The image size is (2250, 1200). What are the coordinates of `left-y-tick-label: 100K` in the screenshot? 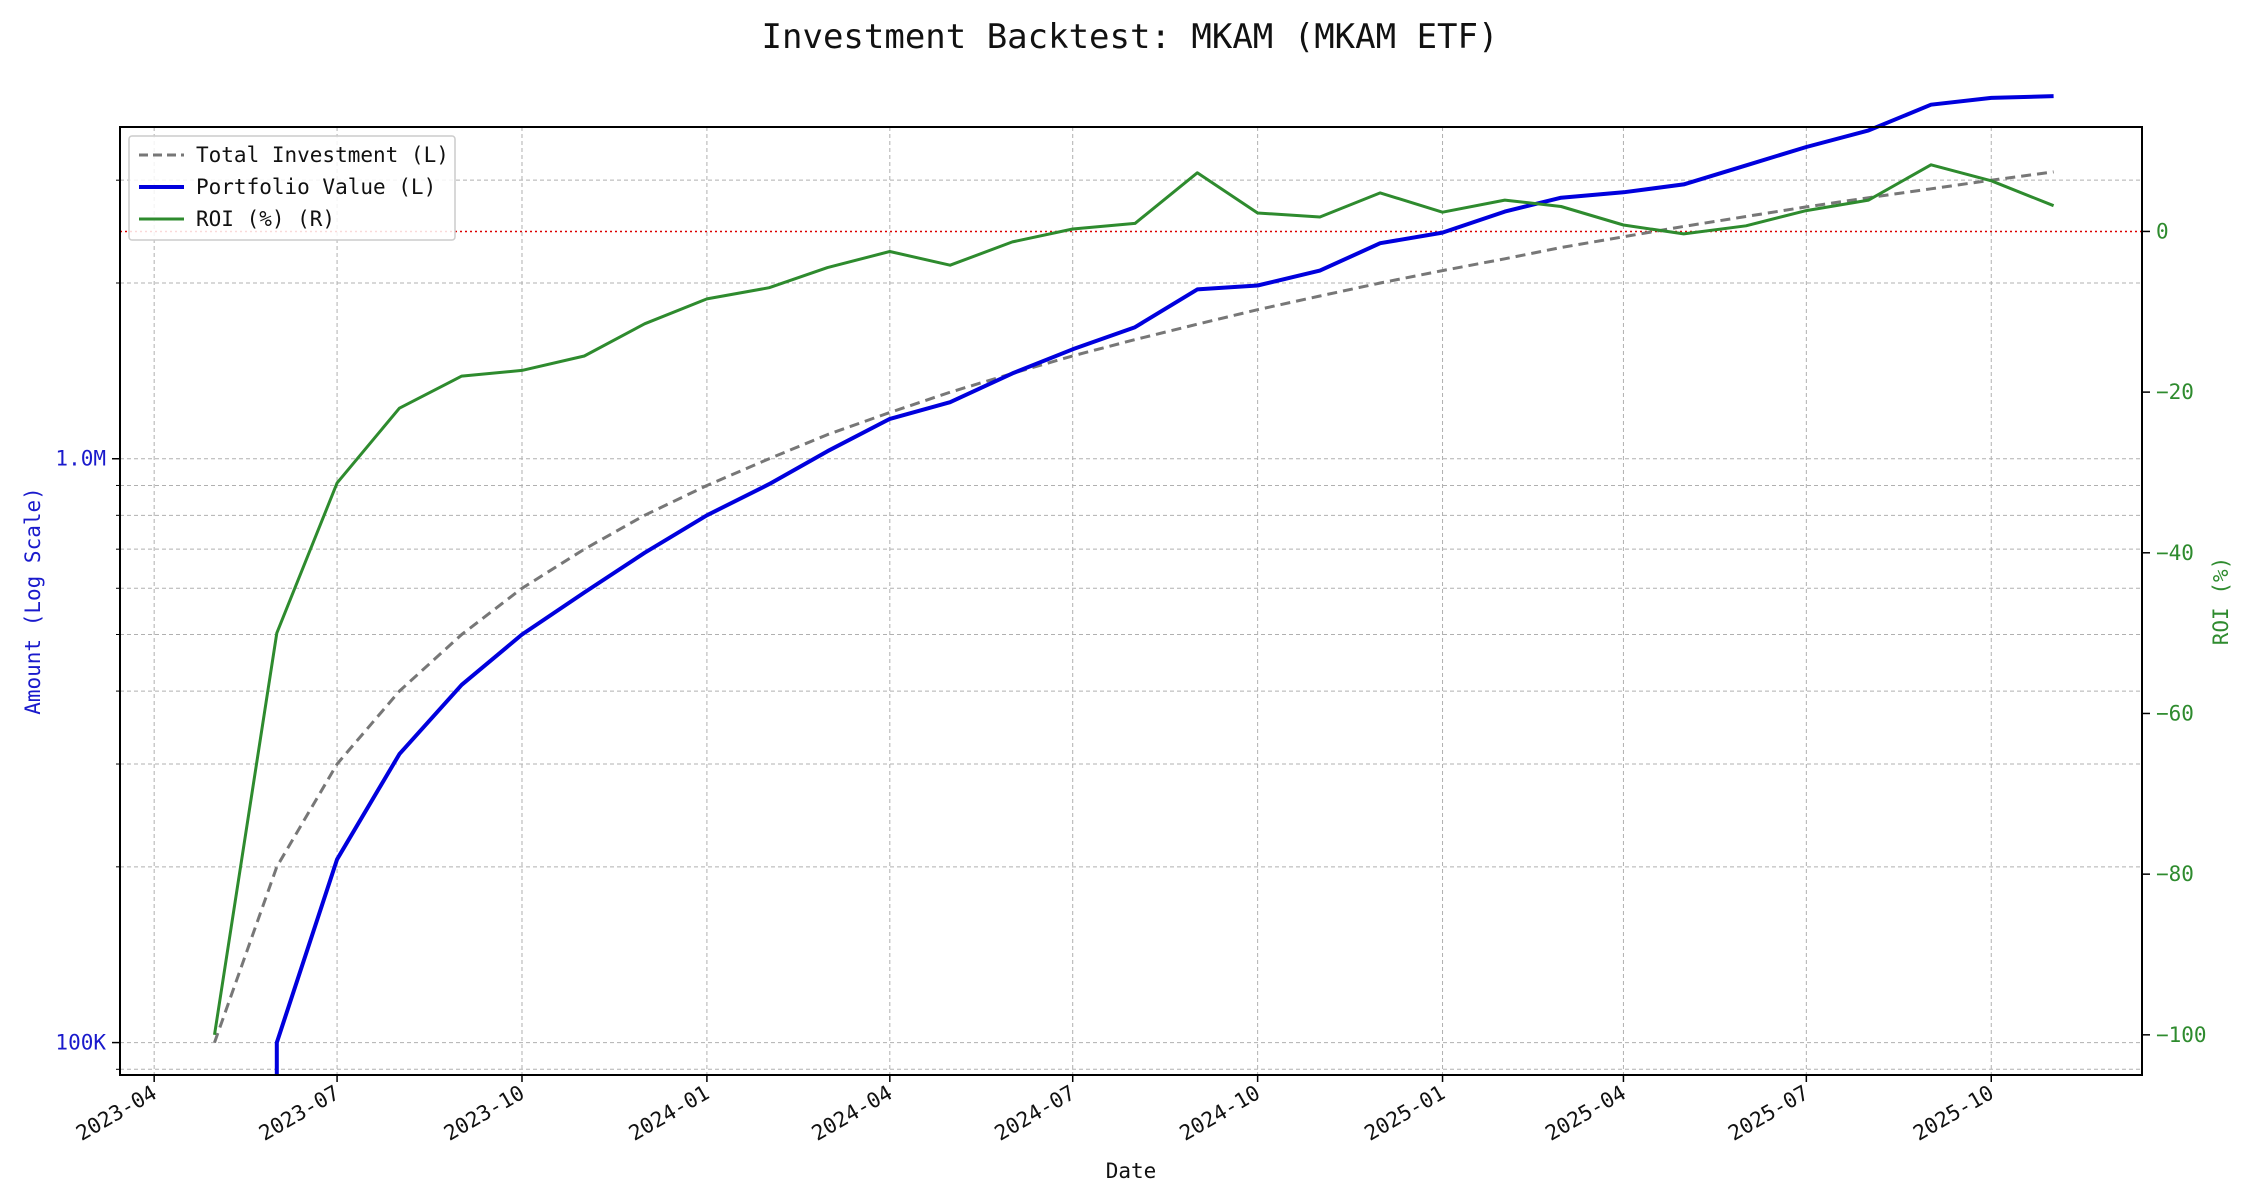 It's located at (80, 1043).